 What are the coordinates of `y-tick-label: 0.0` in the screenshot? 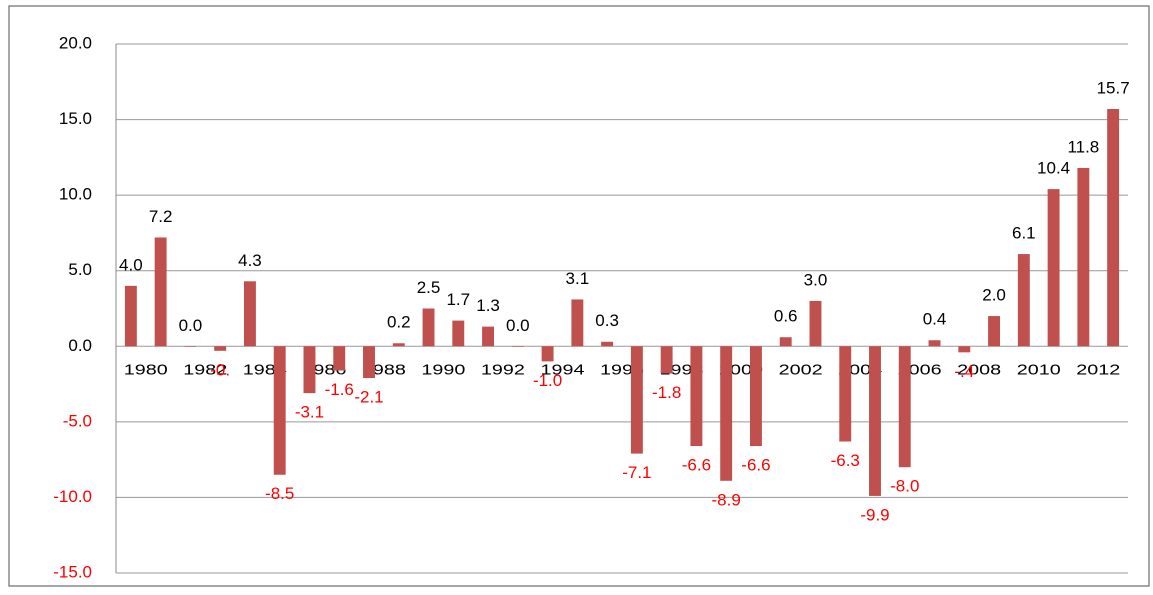 It's located at (80, 345).